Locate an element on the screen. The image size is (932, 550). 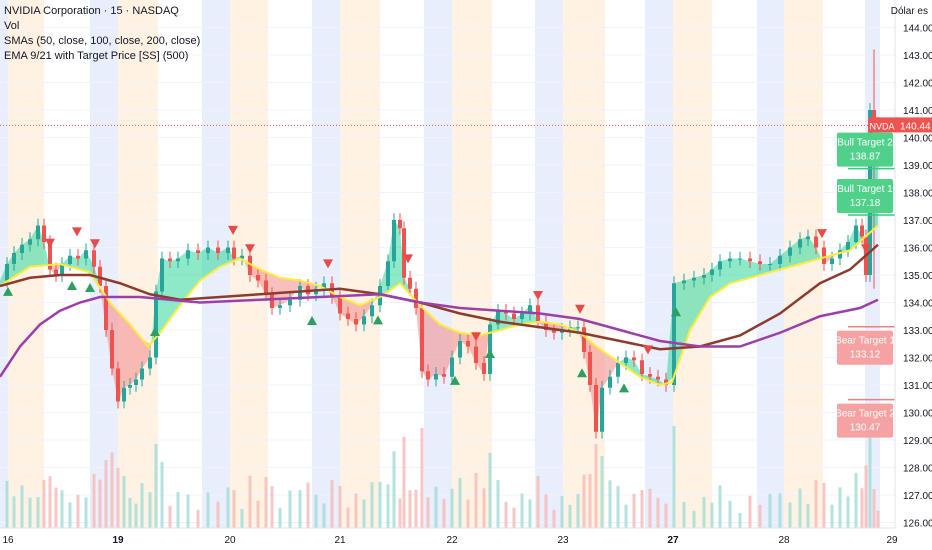
x-tick-label: 16 is located at coordinates (8, 540).